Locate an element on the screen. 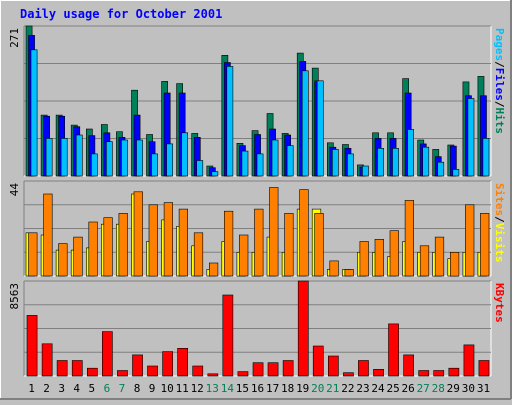  x-tick-label-day-24: 24 is located at coordinates (378, 388).